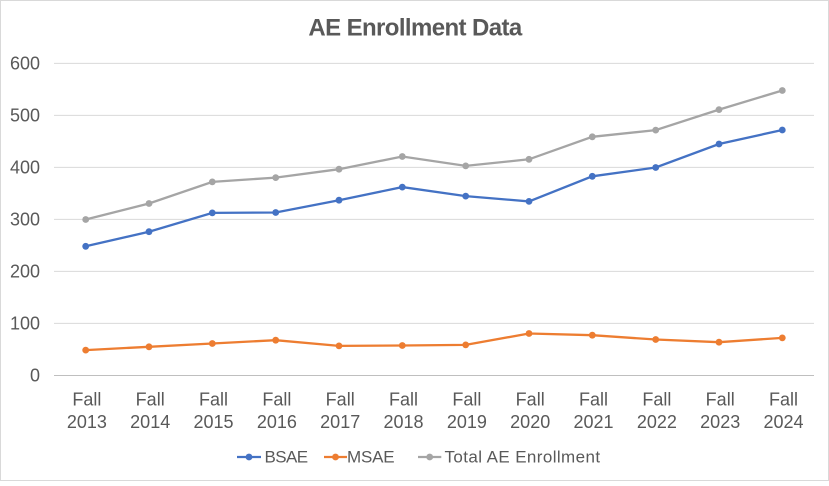  Describe the element at coordinates (720, 422) in the screenshot. I see `svg-text: 2023` at that location.